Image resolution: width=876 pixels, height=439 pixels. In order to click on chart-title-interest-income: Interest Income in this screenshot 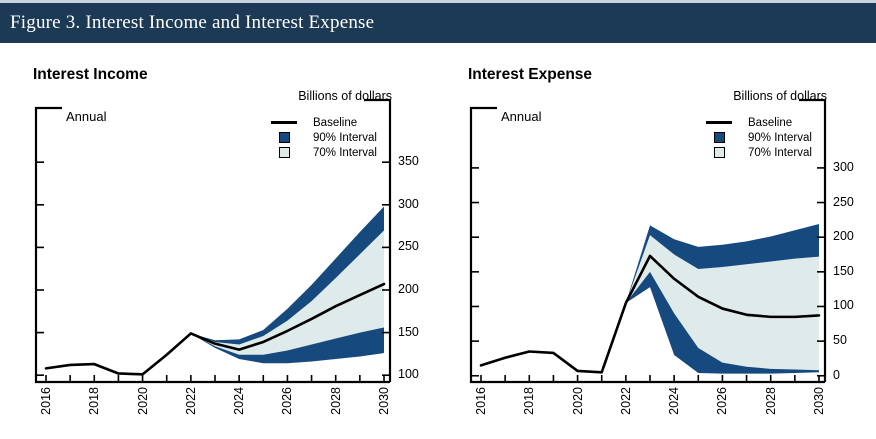, I will do `click(90, 74)`.